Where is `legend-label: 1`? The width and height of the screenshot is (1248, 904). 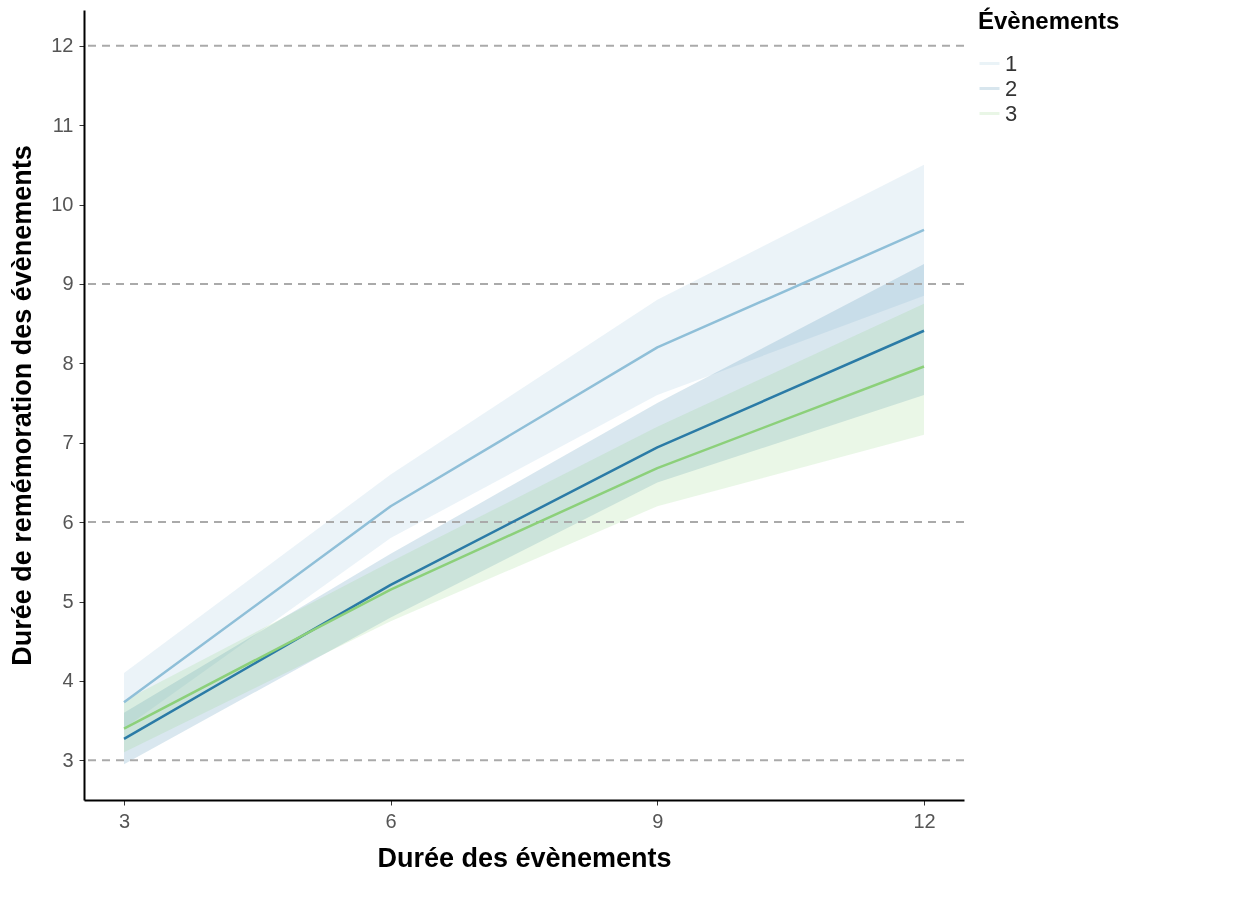 legend-label: 1 is located at coordinates (1011, 63).